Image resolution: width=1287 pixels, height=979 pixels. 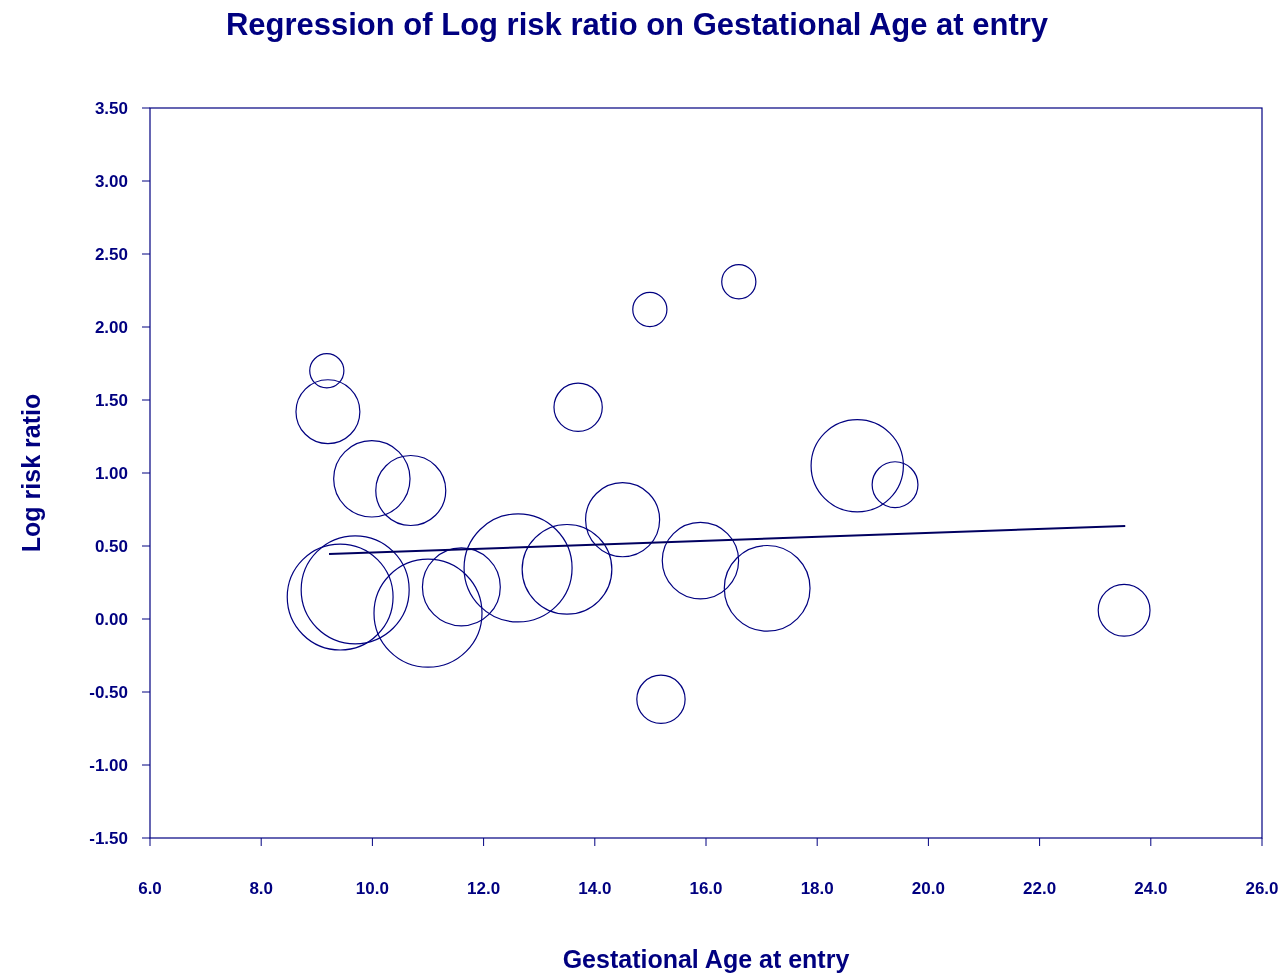 What do you see at coordinates (111, 619) in the screenshot?
I see `y-tick-label: 0.00` at bounding box center [111, 619].